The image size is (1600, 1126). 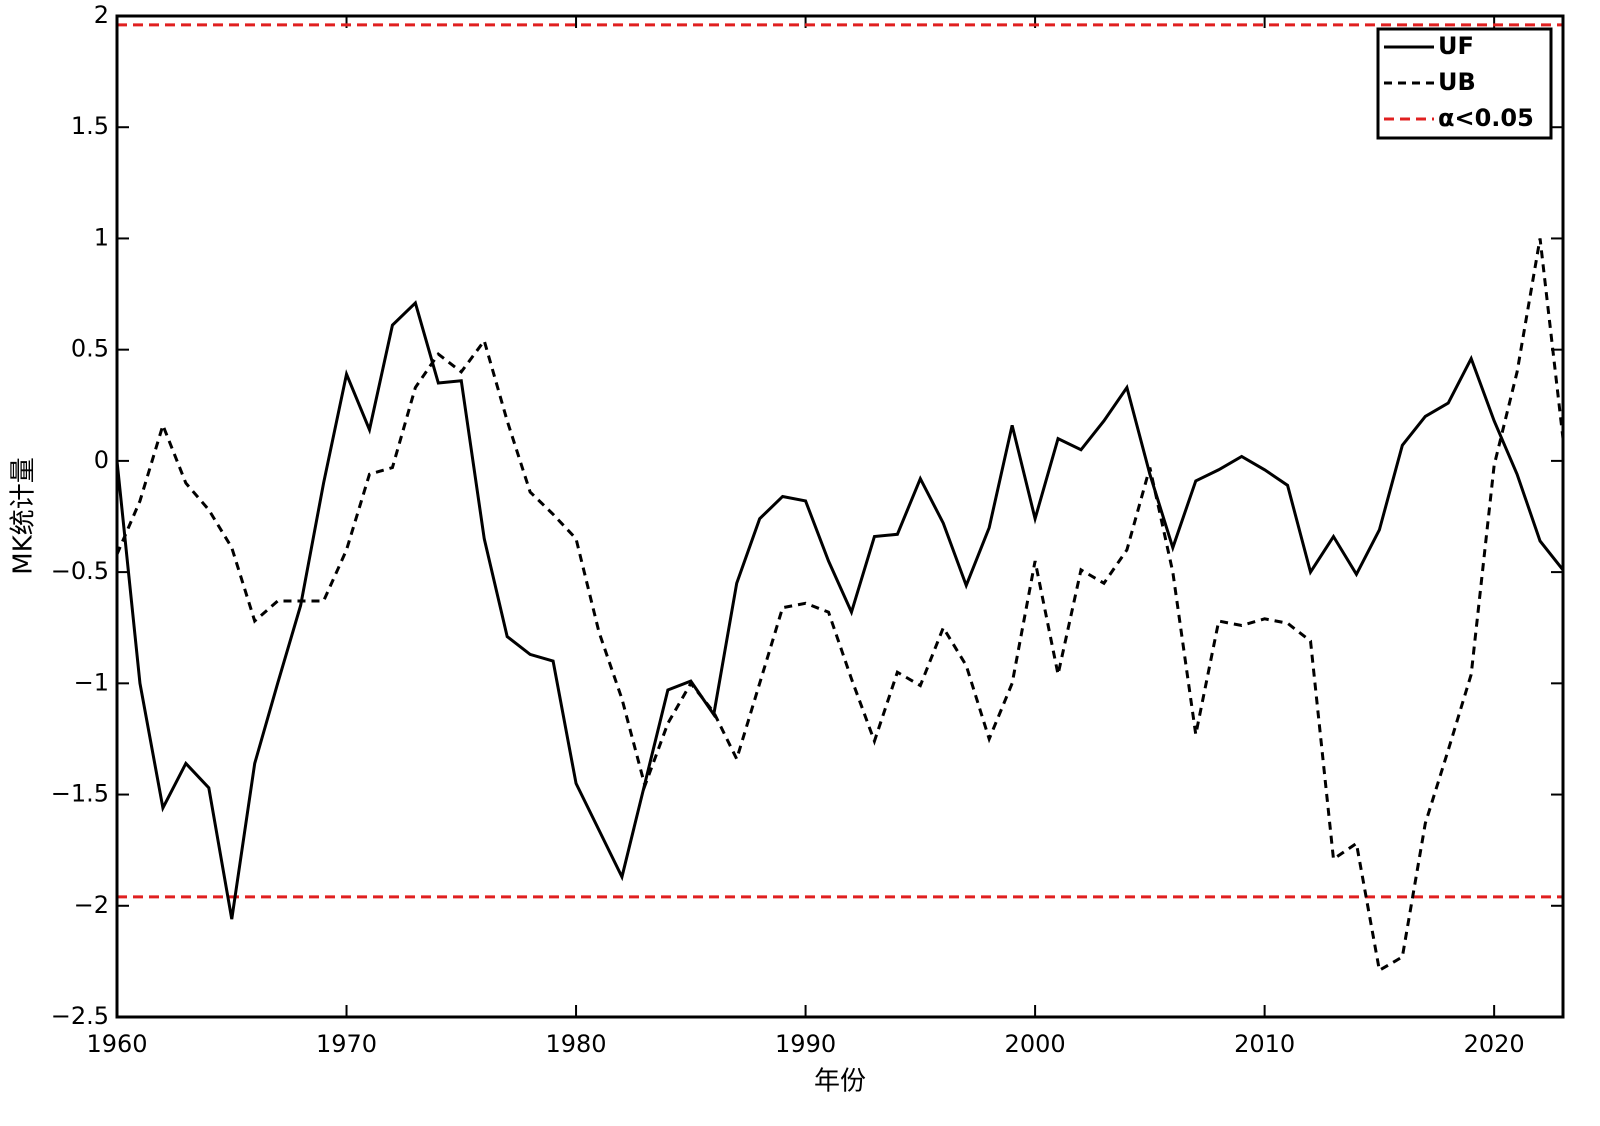 What do you see at coordinates (346, 1044) in the screenshot?
I see `x-tick-label: 1970` at bounding box center [346, 1044].